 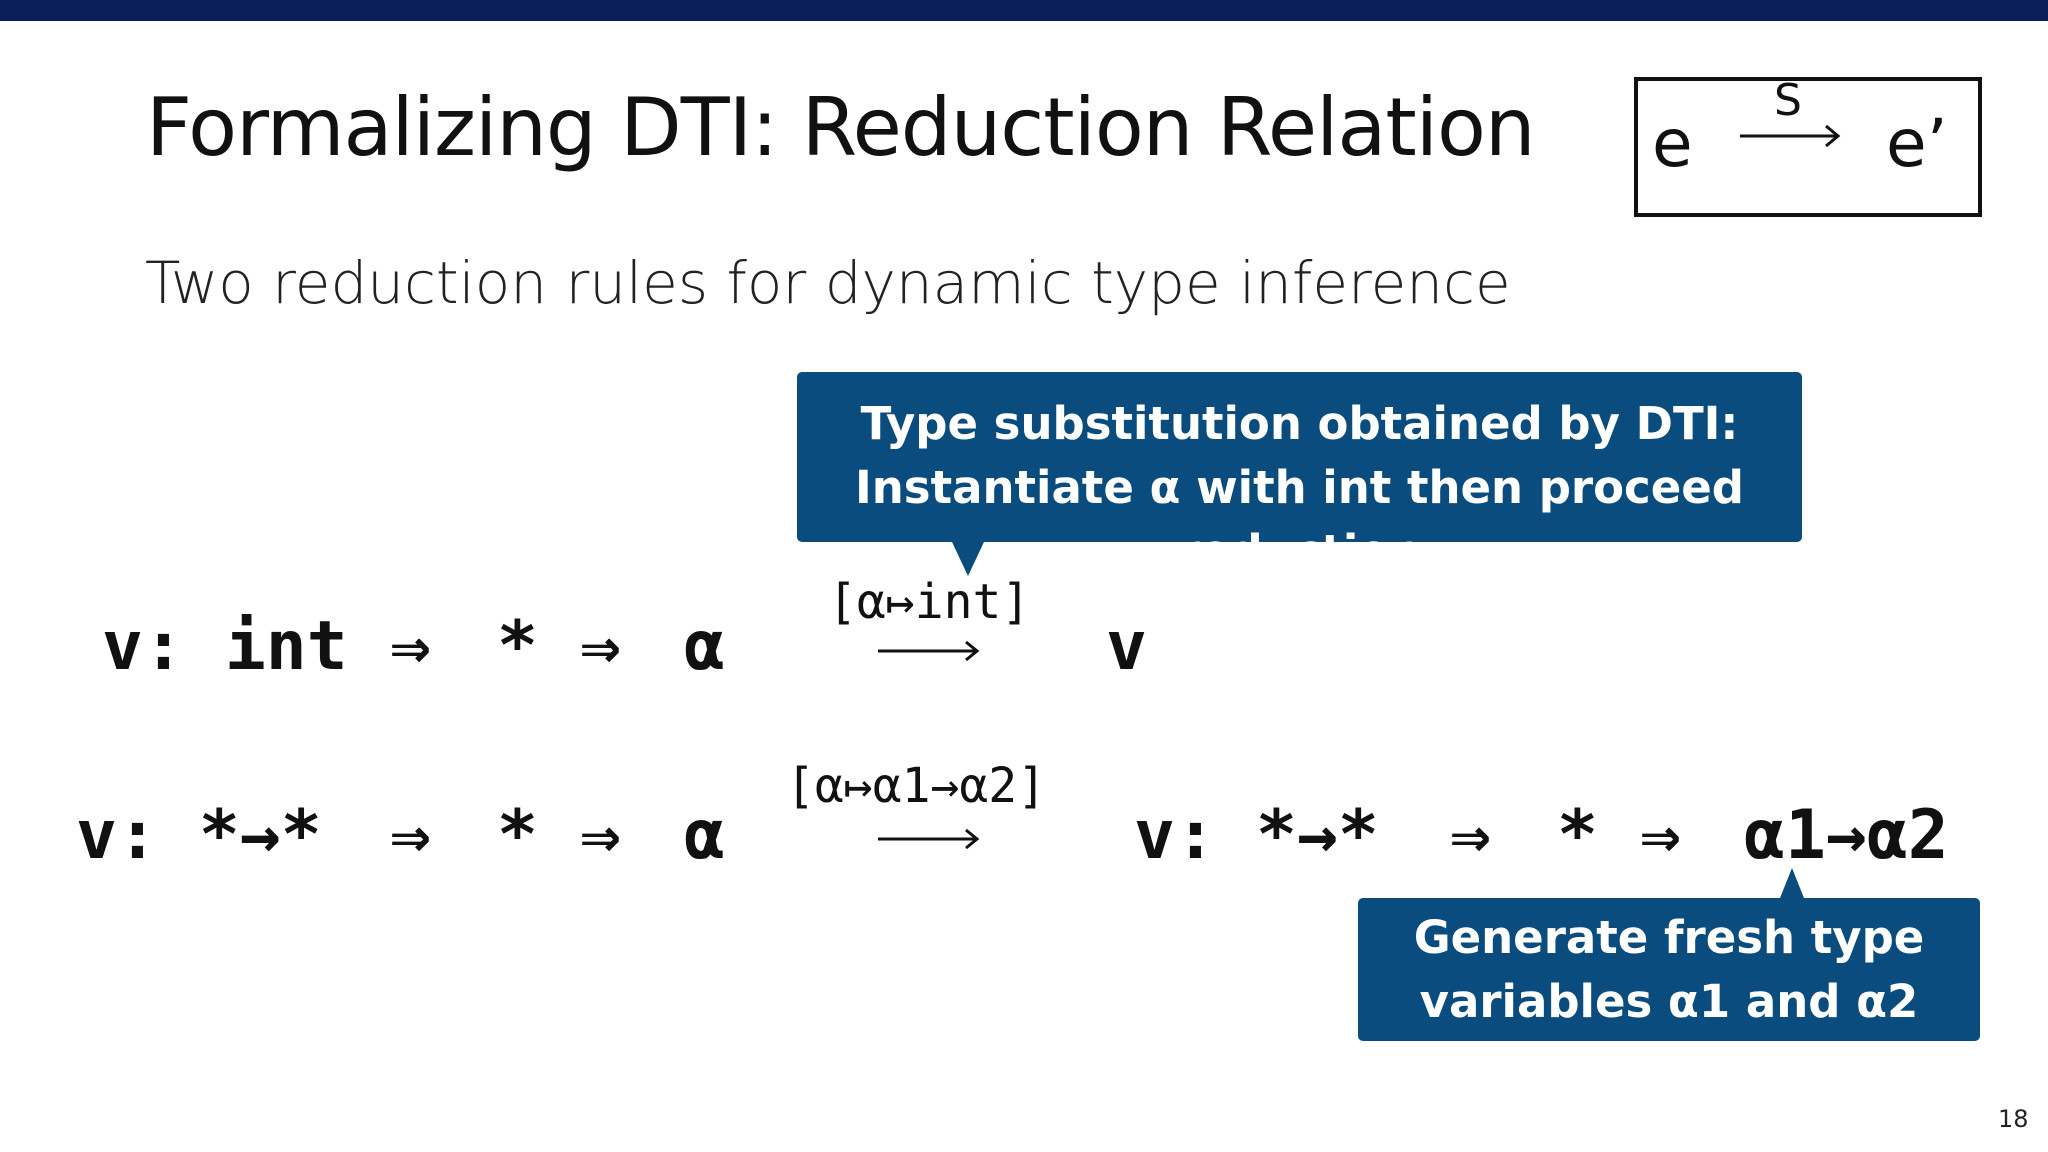 I want to click on relation-lhs: e, so click(x=1672, y=143).